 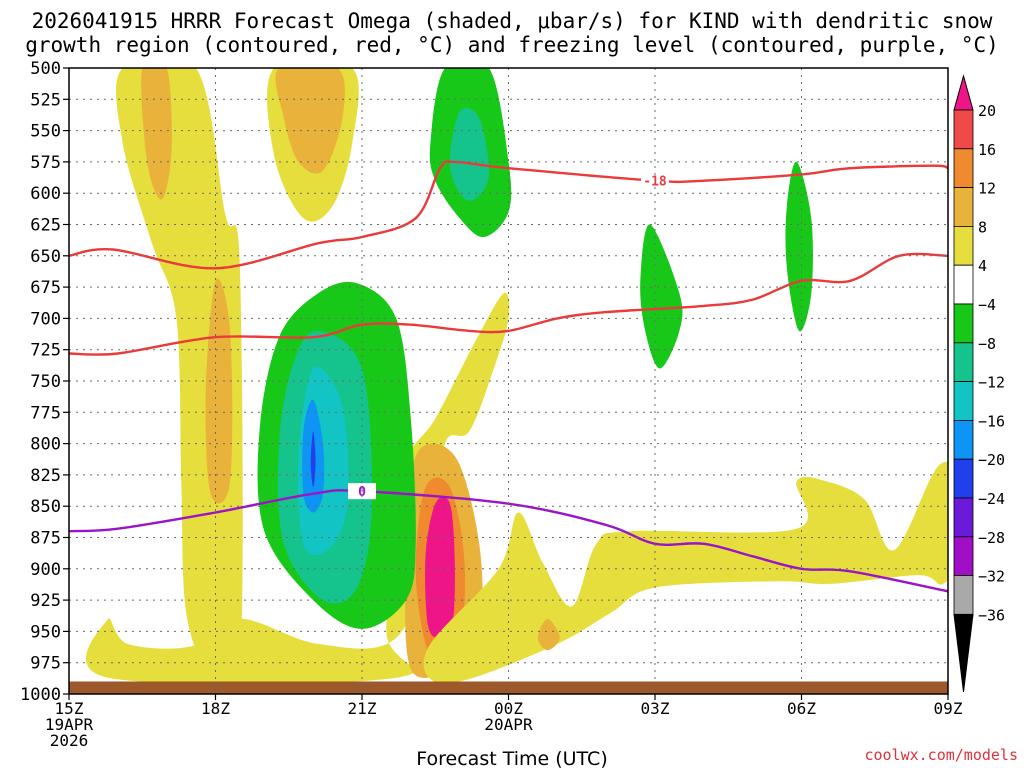 What do you see at coordinates (963, 653) in the screenshot?
I see `colorbar-bottom-arrow` at bounding box center [963, 653].